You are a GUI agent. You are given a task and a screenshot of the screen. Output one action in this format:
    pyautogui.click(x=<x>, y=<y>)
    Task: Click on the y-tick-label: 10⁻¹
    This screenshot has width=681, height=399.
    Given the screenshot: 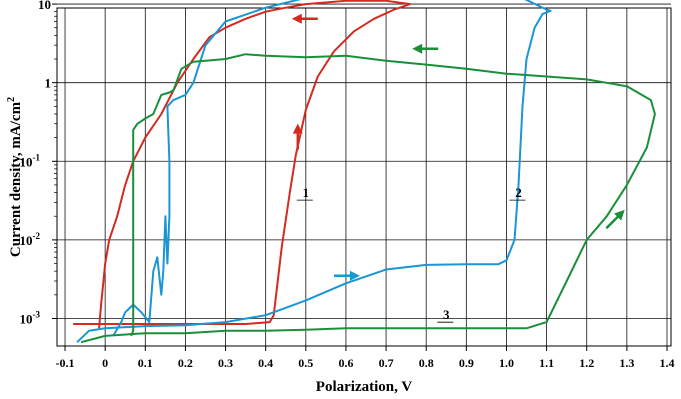 What is the action you would take?
    pyautogui.click(x=30, y=160)
    